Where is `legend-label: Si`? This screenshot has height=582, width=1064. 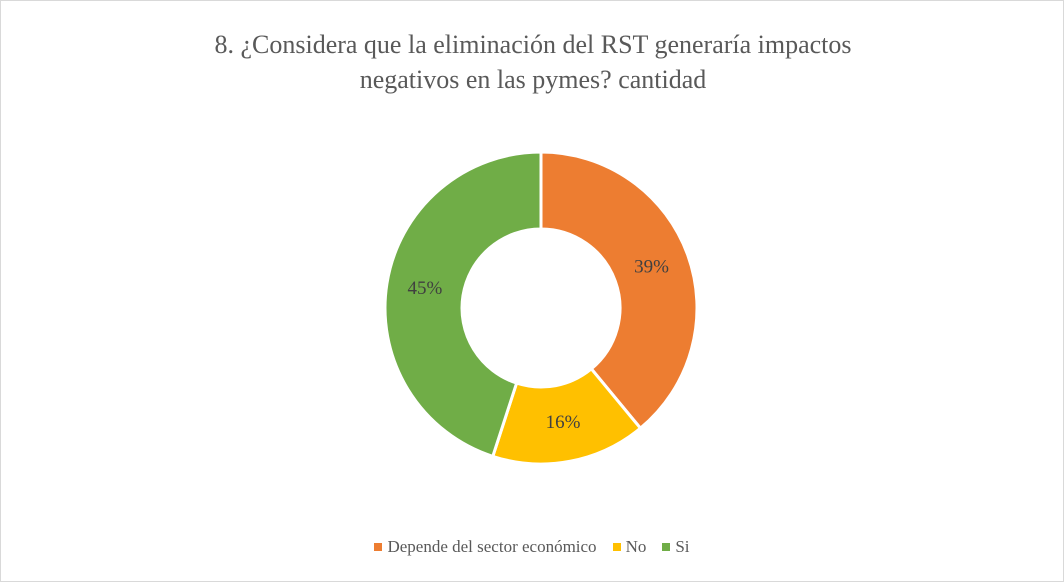
legend-label: Si is located at coordinates (682, 546).